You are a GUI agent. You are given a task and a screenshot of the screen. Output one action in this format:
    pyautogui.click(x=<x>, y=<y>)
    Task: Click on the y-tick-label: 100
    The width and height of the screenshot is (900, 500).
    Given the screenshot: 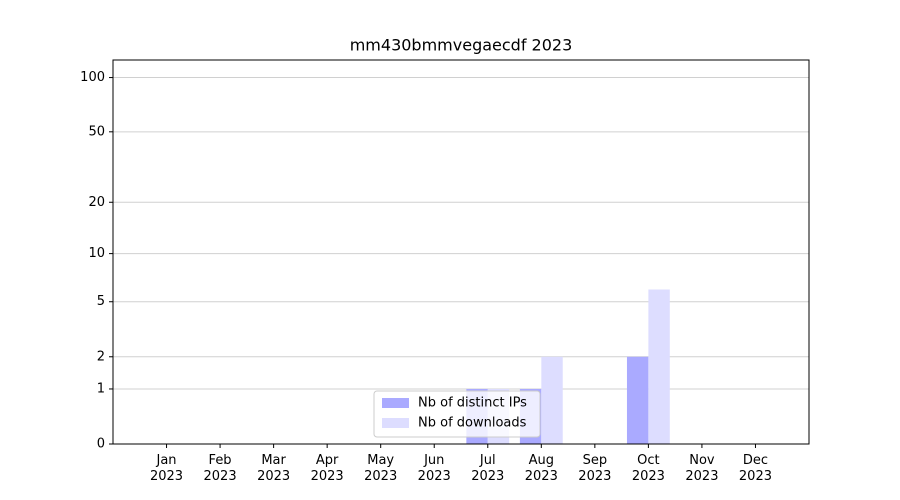 What is the action you would take?
    pyautogui.click(x=92, y=77)
    